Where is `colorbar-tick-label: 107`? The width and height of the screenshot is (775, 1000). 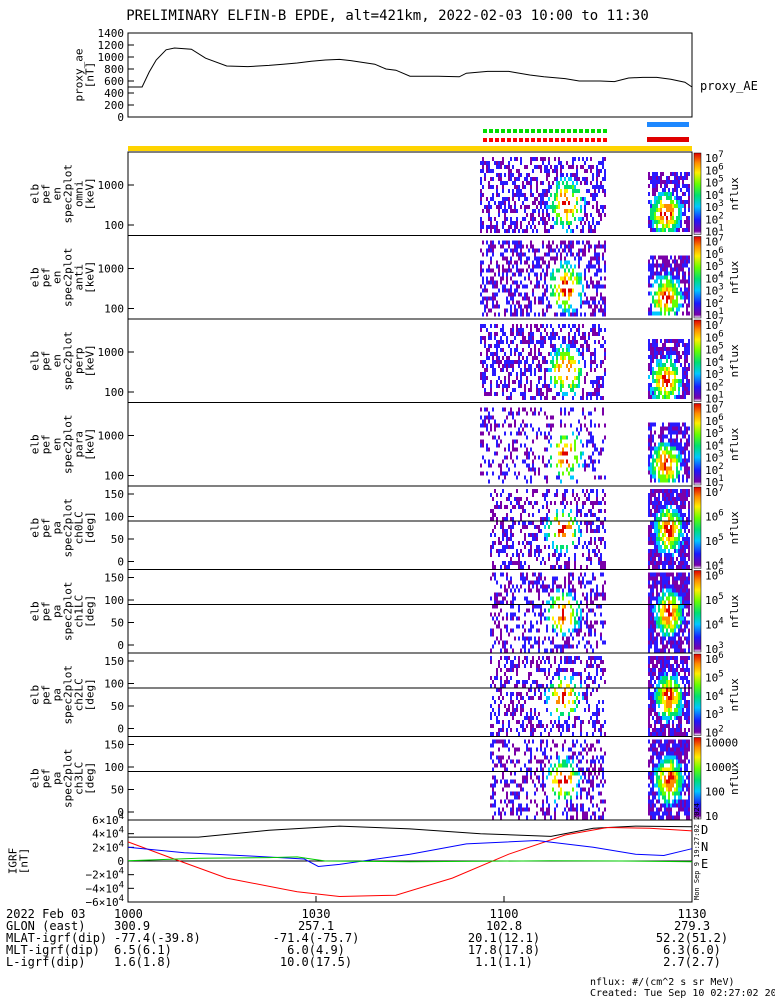 colorbar-tick-label: 107 is located at coordinates (714, 408).